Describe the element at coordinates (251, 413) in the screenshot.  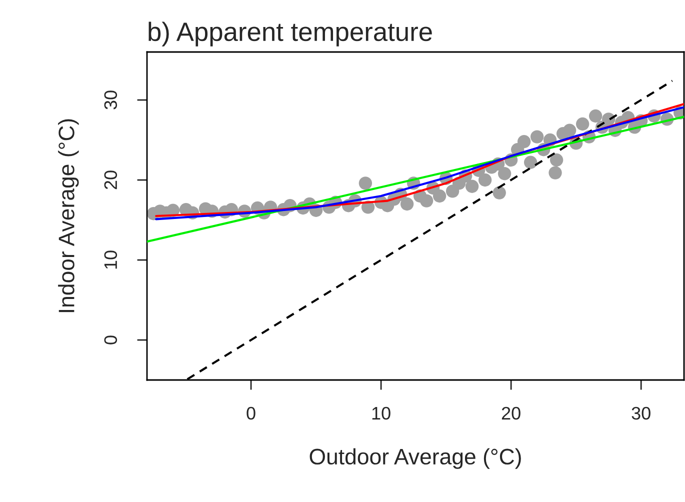
I see `x-tick-label: 0` at that location.